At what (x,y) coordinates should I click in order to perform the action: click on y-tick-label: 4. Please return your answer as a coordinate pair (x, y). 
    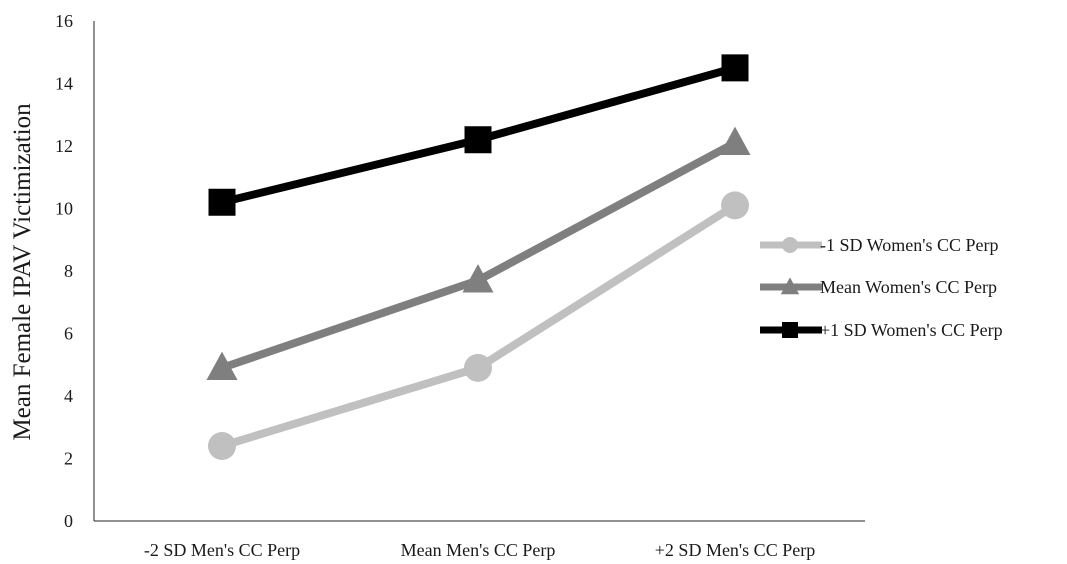
    Looking at the image, I should click on (68, 396).